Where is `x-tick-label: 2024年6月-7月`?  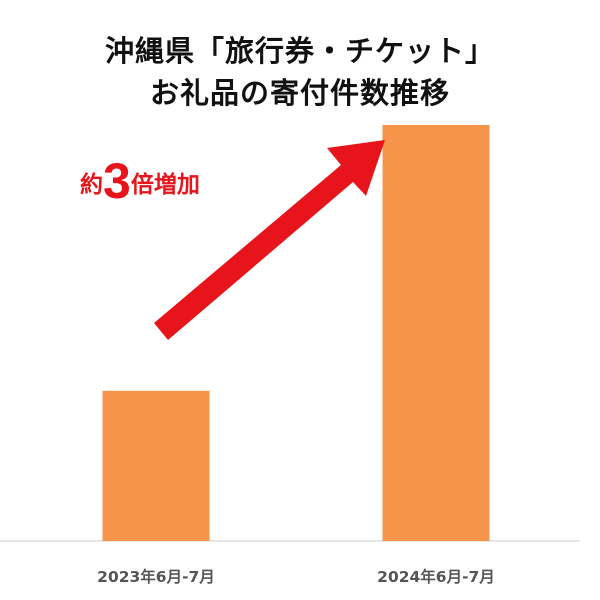
x-tick-label: 2024年6月-7月 is located at coordinates (436, 576).